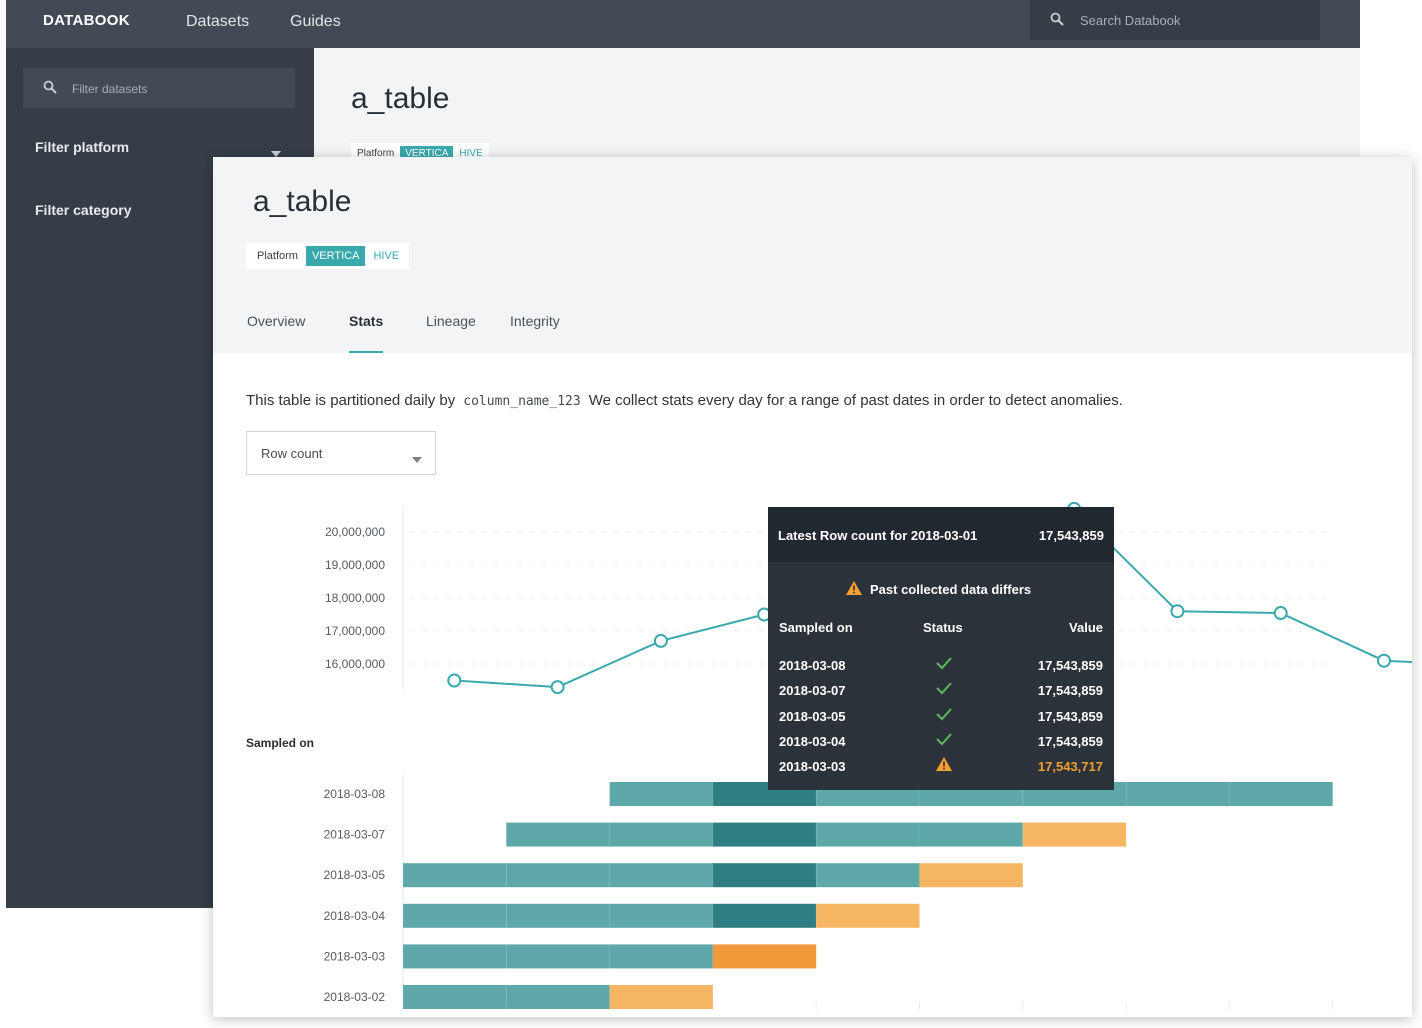  I want to click on y-tick-label: 18,000,000, so click(355, 598).